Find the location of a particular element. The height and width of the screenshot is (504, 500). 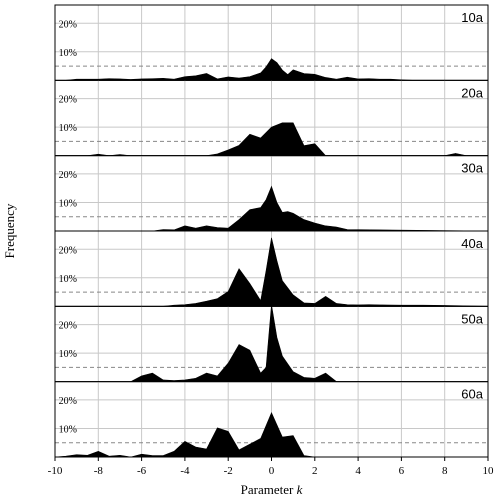

x-tick-label: -6 is located at coordinates (142, 471).